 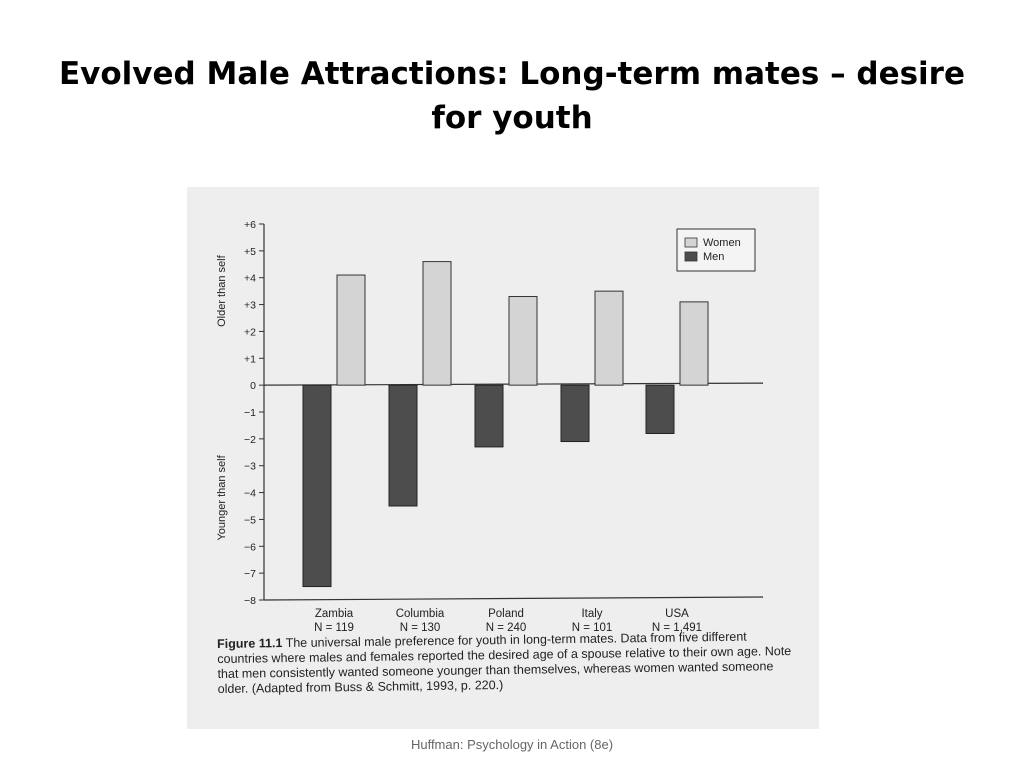 What do you see at coordinates (677, 628) in the screenshot?
I see `sample-size-label: N = 1,491` at bounding box center [677, 628].